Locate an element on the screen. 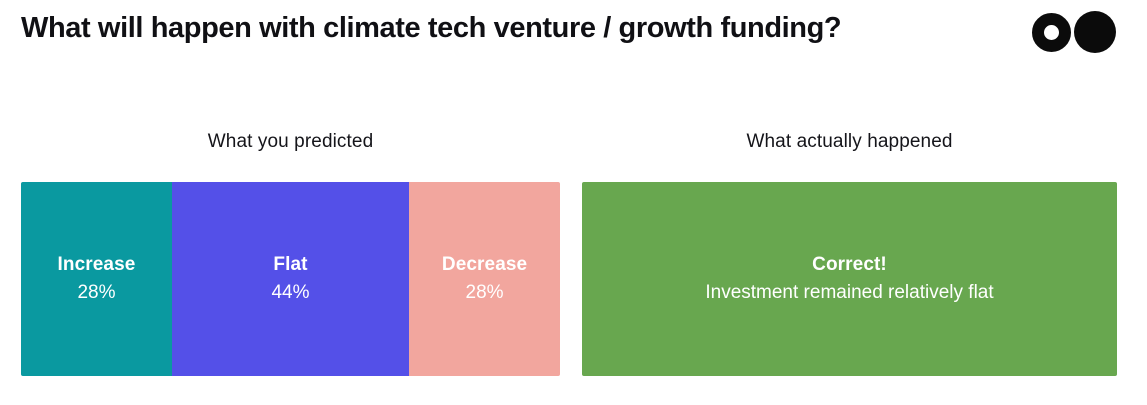 Image resolution: width=1147 pixels, height=405 pixels. predicted-column-label: What you predicted is located at coordinates (290, 141).